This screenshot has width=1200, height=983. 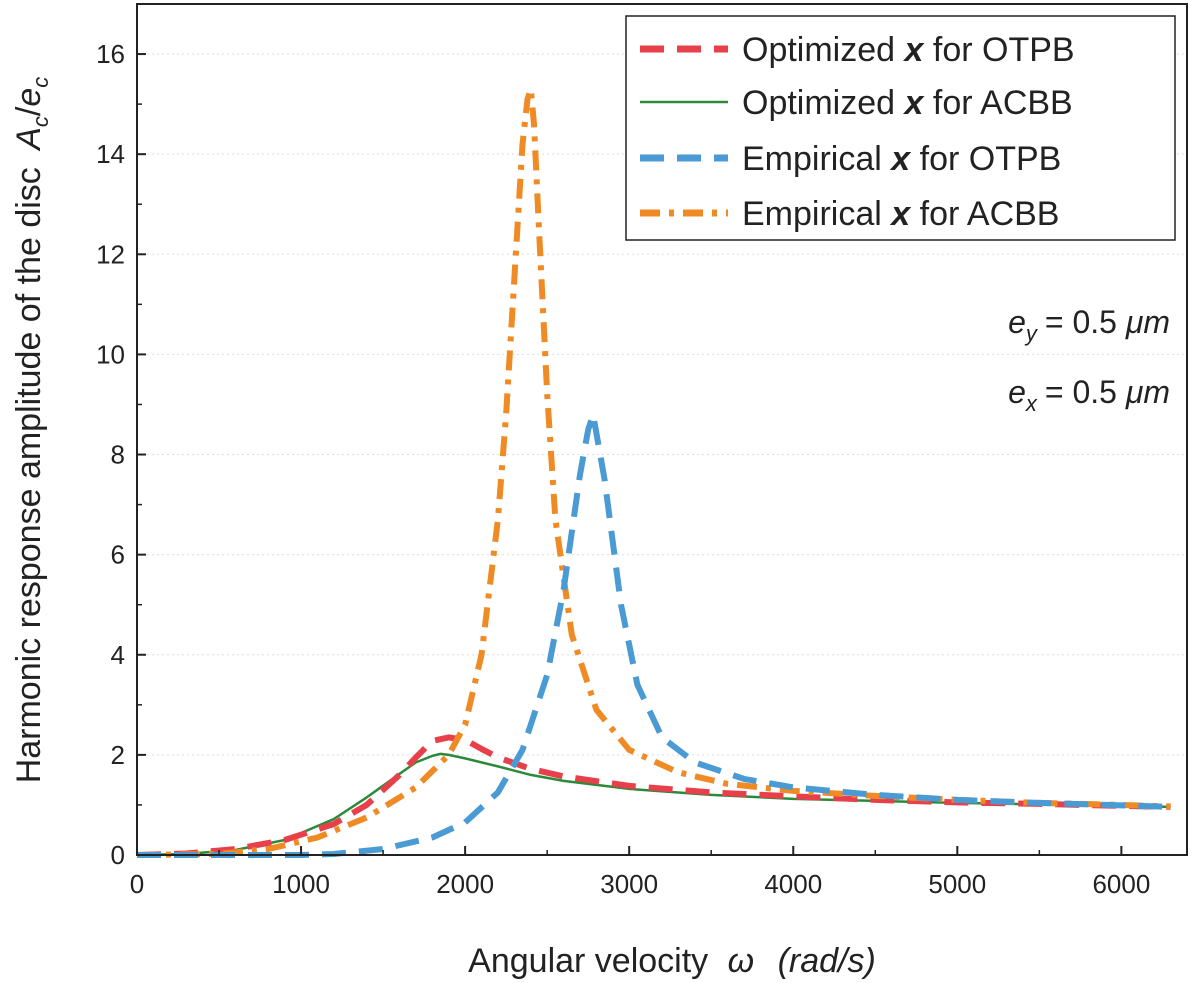 What do you see at coordinates (588, 961) in the screenshot?
I see `x-axis-label: Angular velocity` at bounding box center [588, 961].